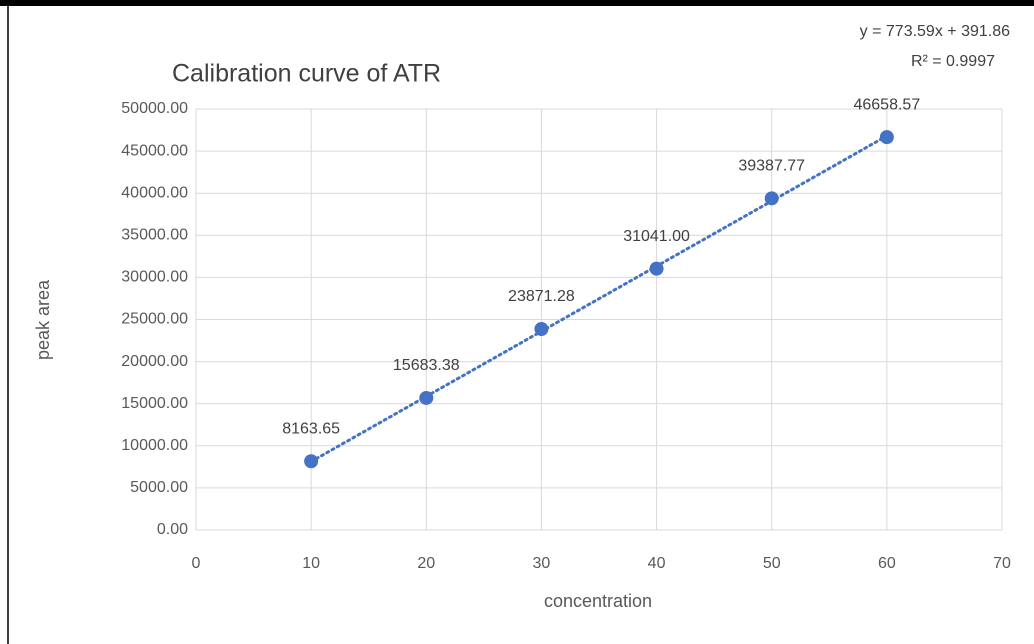  I want to click on y-tick-label: 25000.00, so click(154, 319).